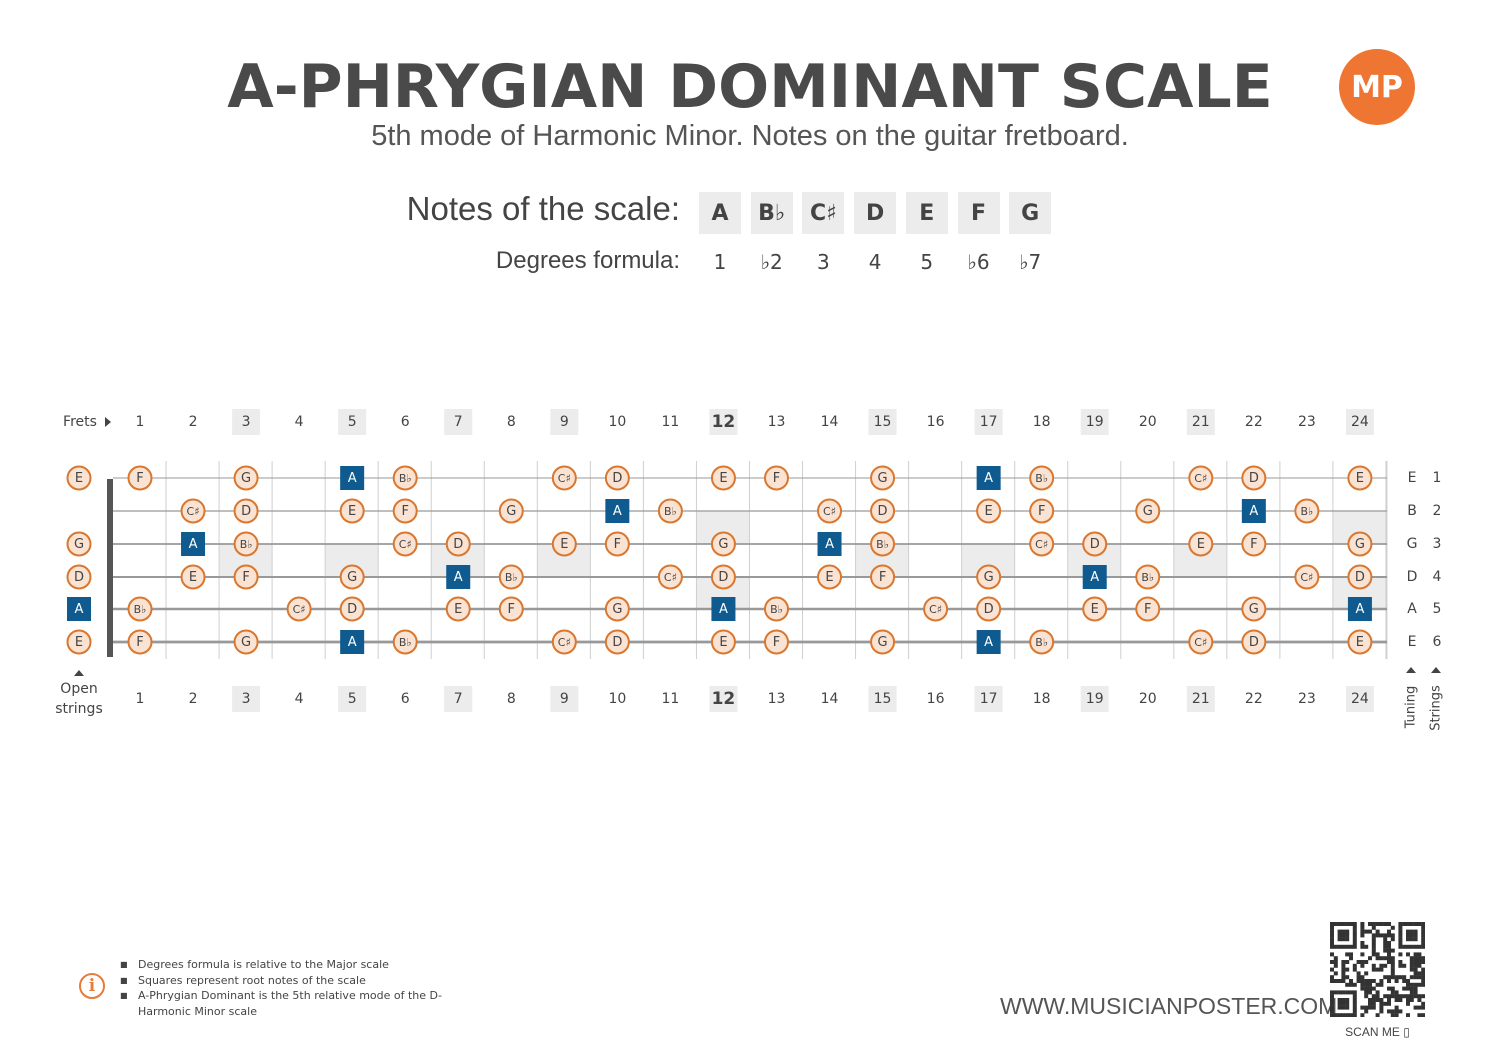  Describe the element at coordinates (1412, 609) in the screenshot. I see `string-tuning: A` at that location.